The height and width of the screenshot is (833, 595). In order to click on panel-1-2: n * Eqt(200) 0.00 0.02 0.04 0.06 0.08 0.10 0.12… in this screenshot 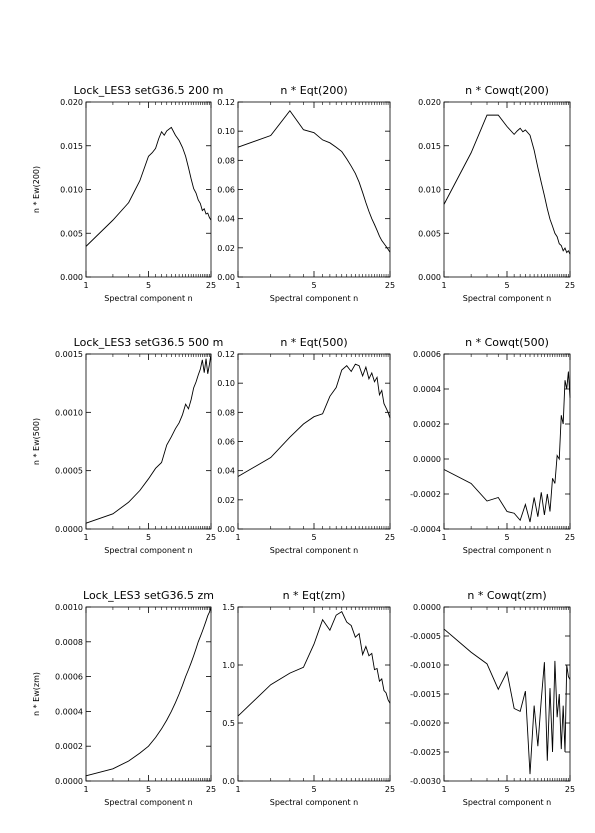, I will do `click(306, 193)`.